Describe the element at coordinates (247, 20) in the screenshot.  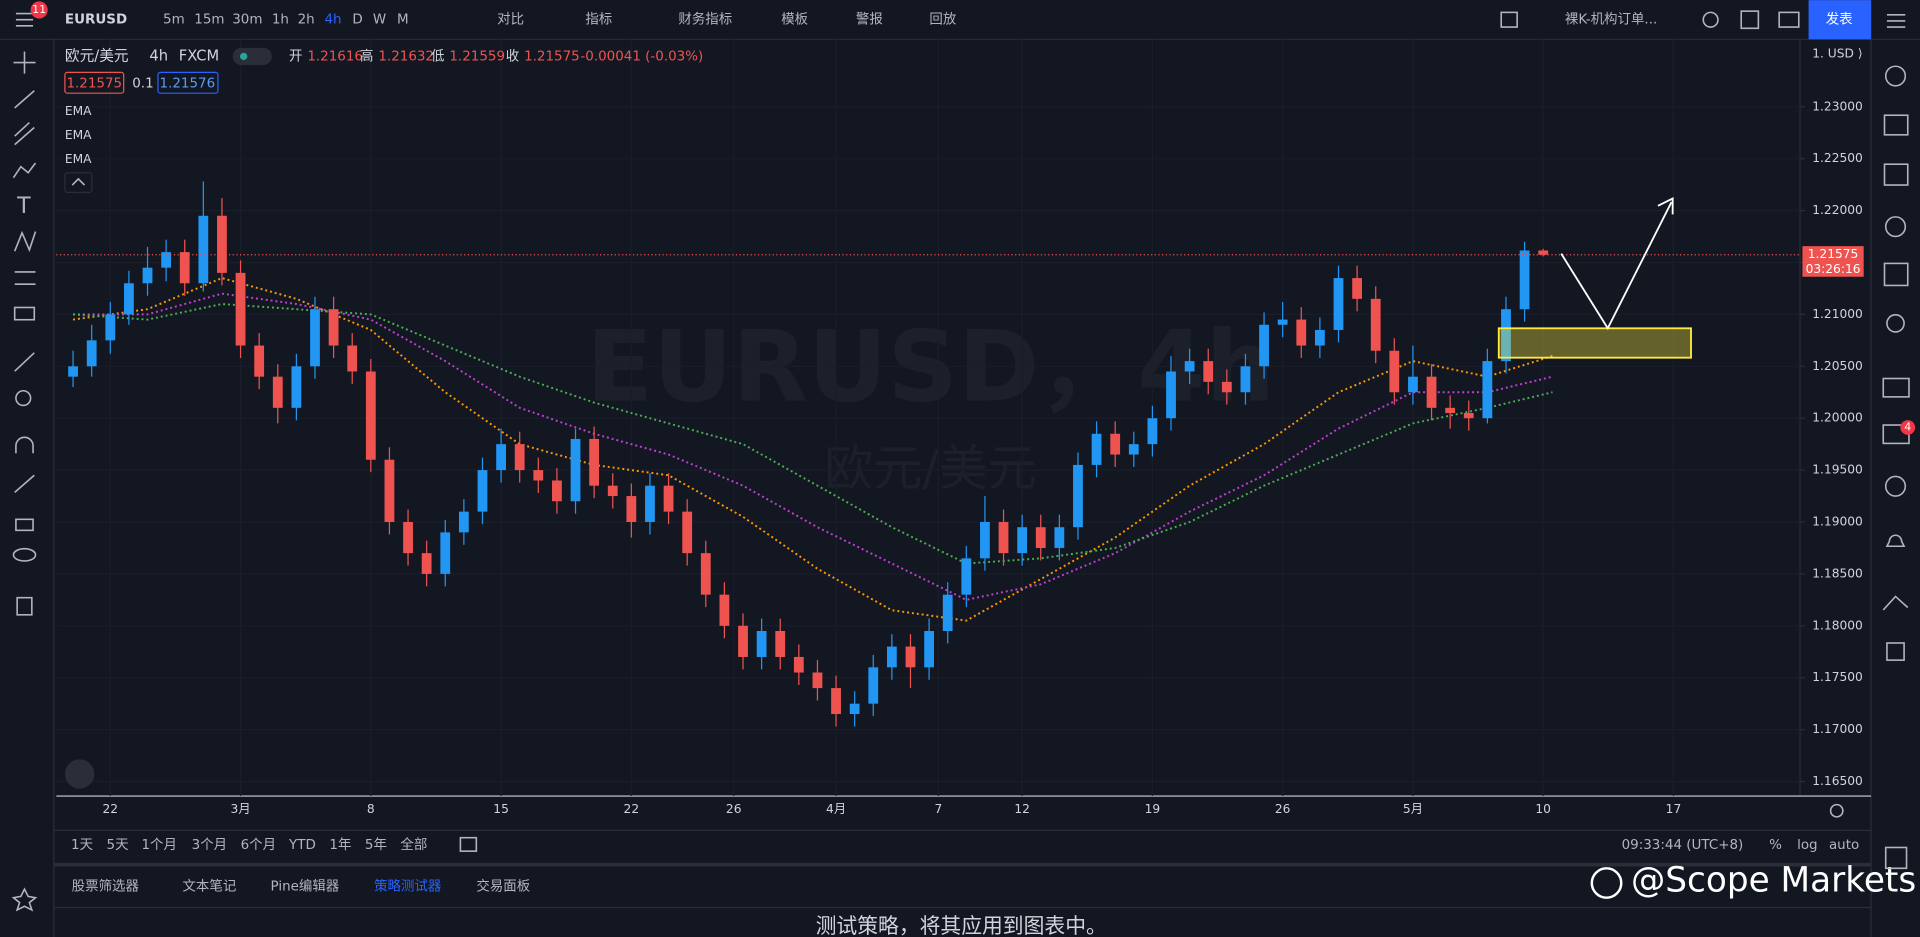
I see `interval: 30m` at that location.